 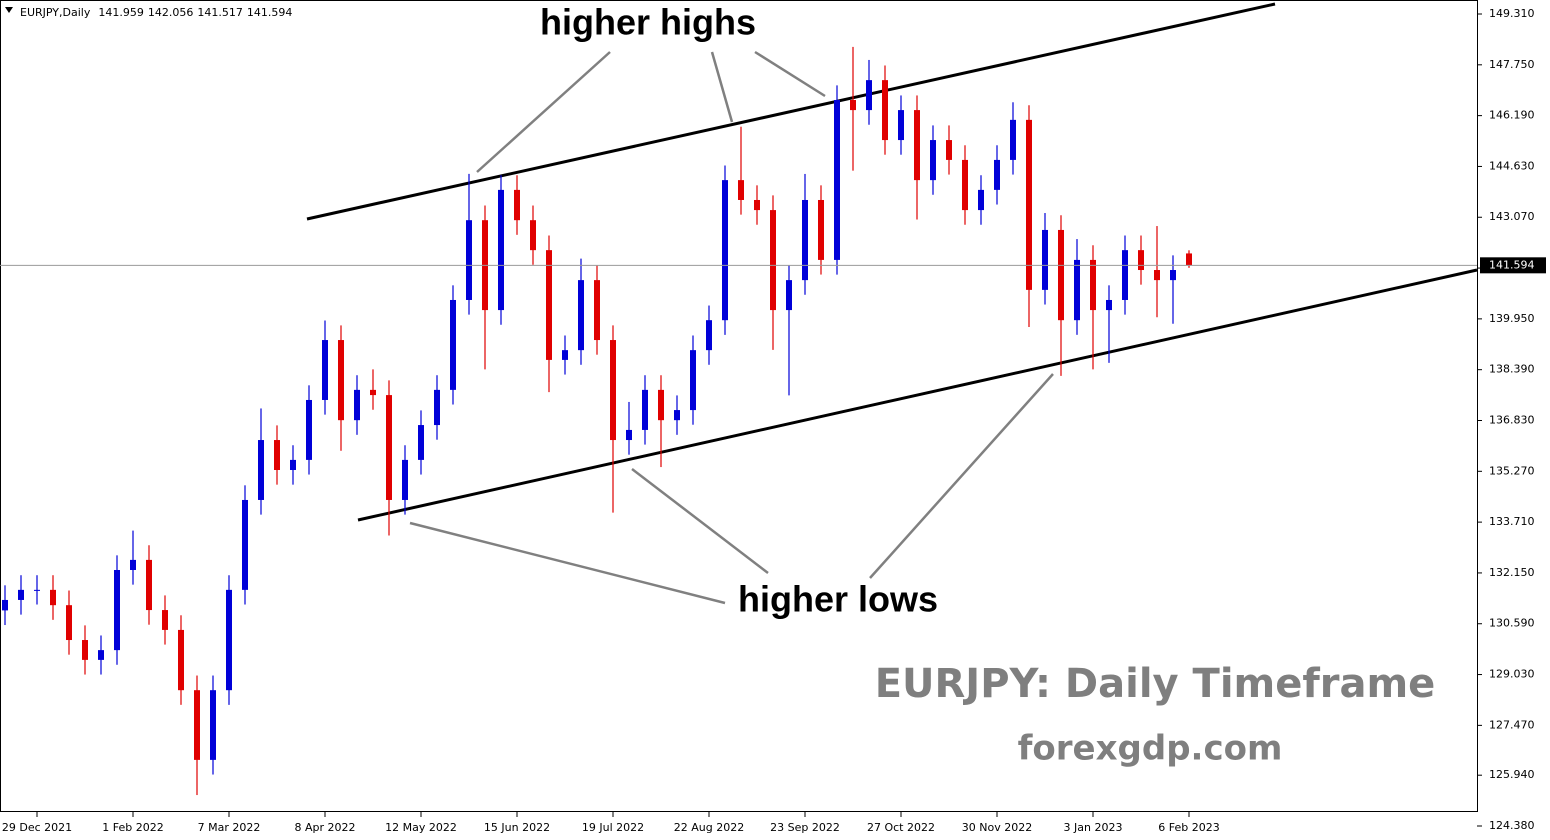 What do you see at coordinates (1188, 827) in the screenshot?
I see `x-tick-label: 6 Feb 2023` at bounding box center [1188, 827].